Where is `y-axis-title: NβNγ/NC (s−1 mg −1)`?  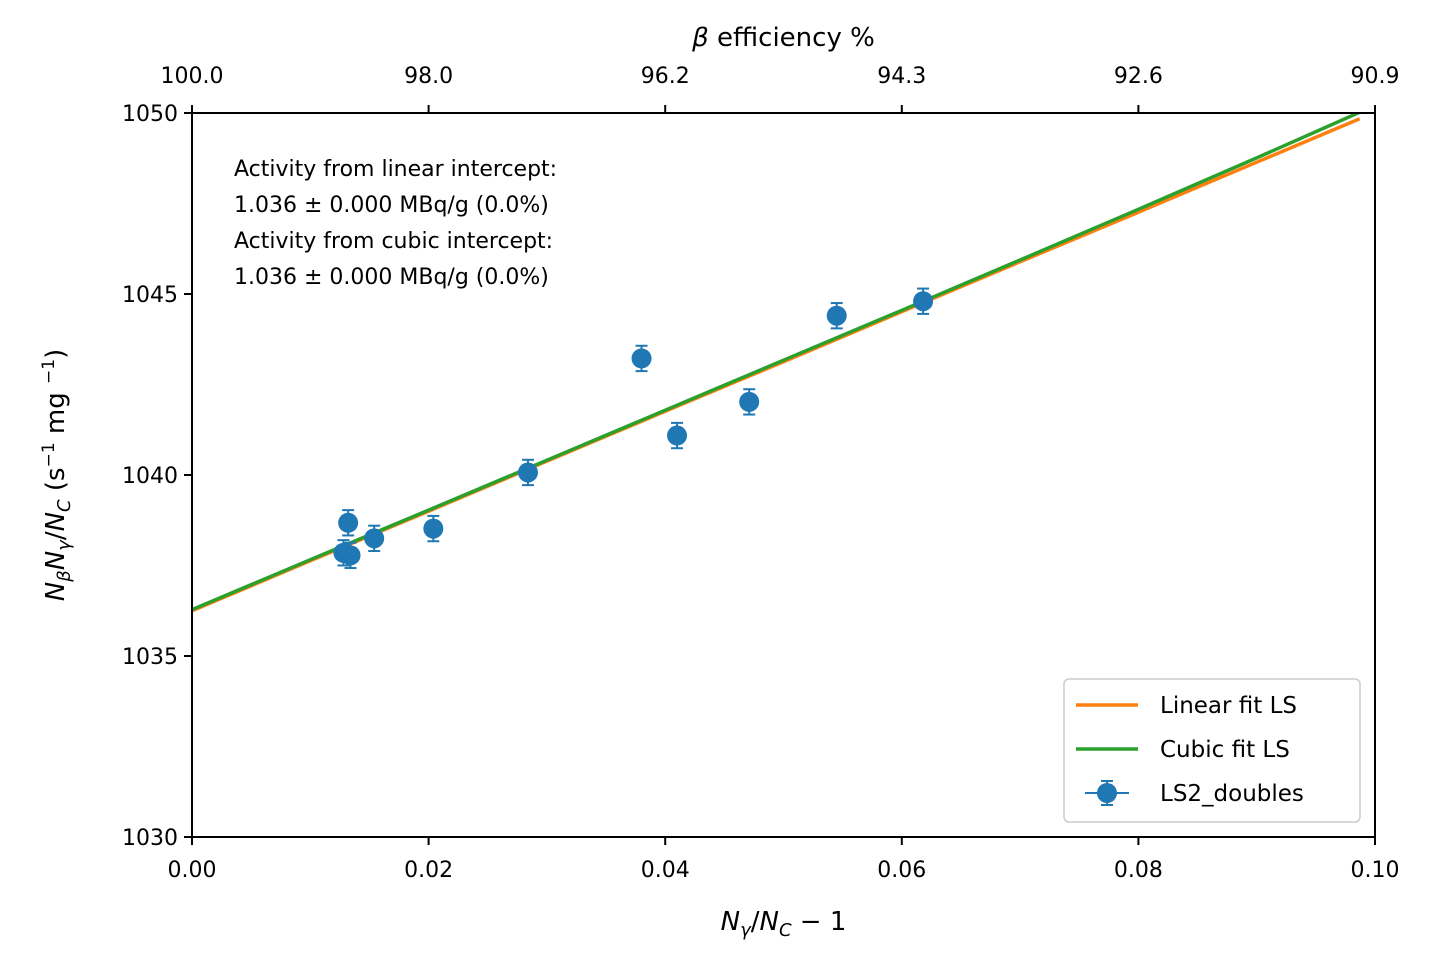
y-axis-title: NβNγ/NC (s−1 mg −1) is located at coordinates (57, 475).